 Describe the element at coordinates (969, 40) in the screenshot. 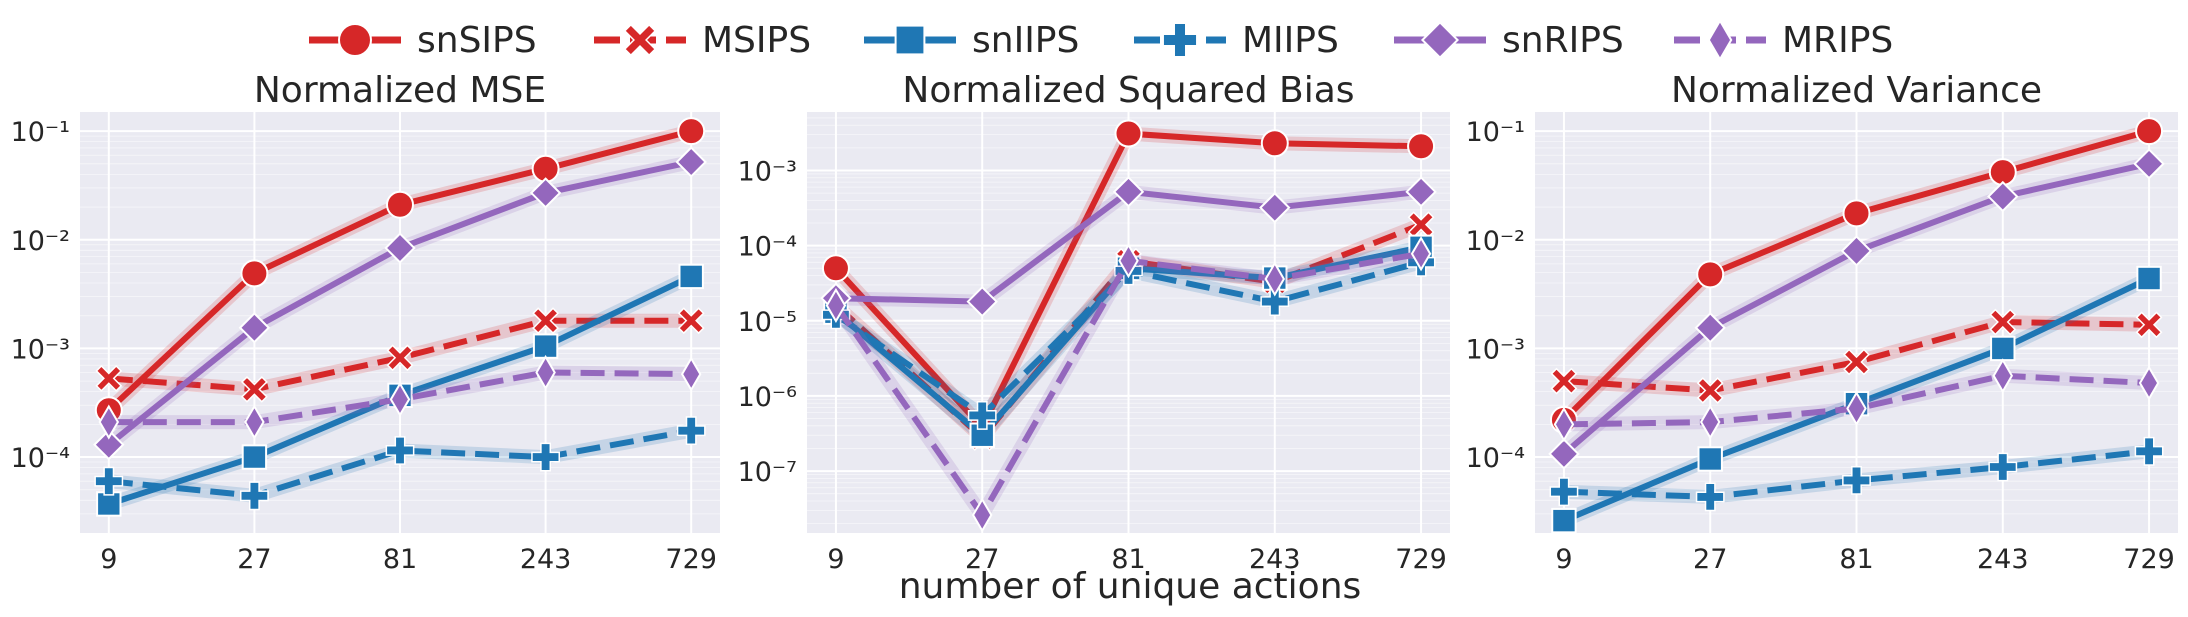

I see `legend-entry-sniips: snIIPS` at that location.